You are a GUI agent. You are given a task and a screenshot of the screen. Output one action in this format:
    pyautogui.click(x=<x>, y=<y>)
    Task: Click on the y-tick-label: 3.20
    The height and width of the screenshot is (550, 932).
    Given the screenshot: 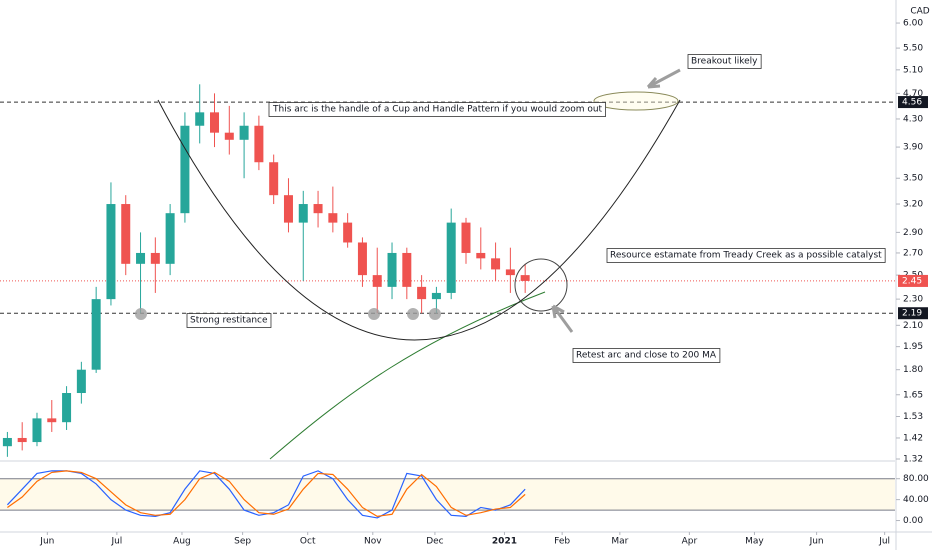 What is the action you would take?
    pyautogui.click(x=913, y=205)
    